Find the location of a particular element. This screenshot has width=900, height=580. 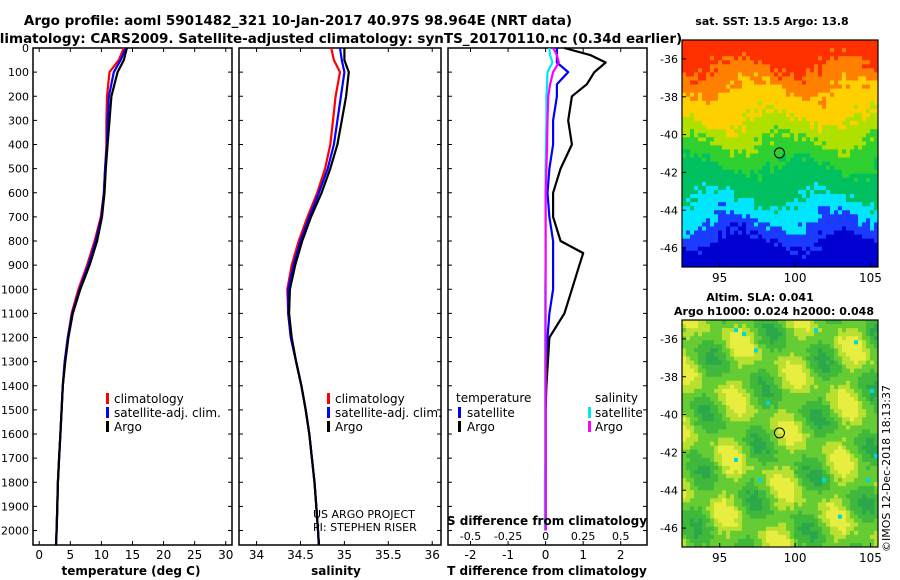

x-tick-label: 105 is located at coordinates (870, 278).